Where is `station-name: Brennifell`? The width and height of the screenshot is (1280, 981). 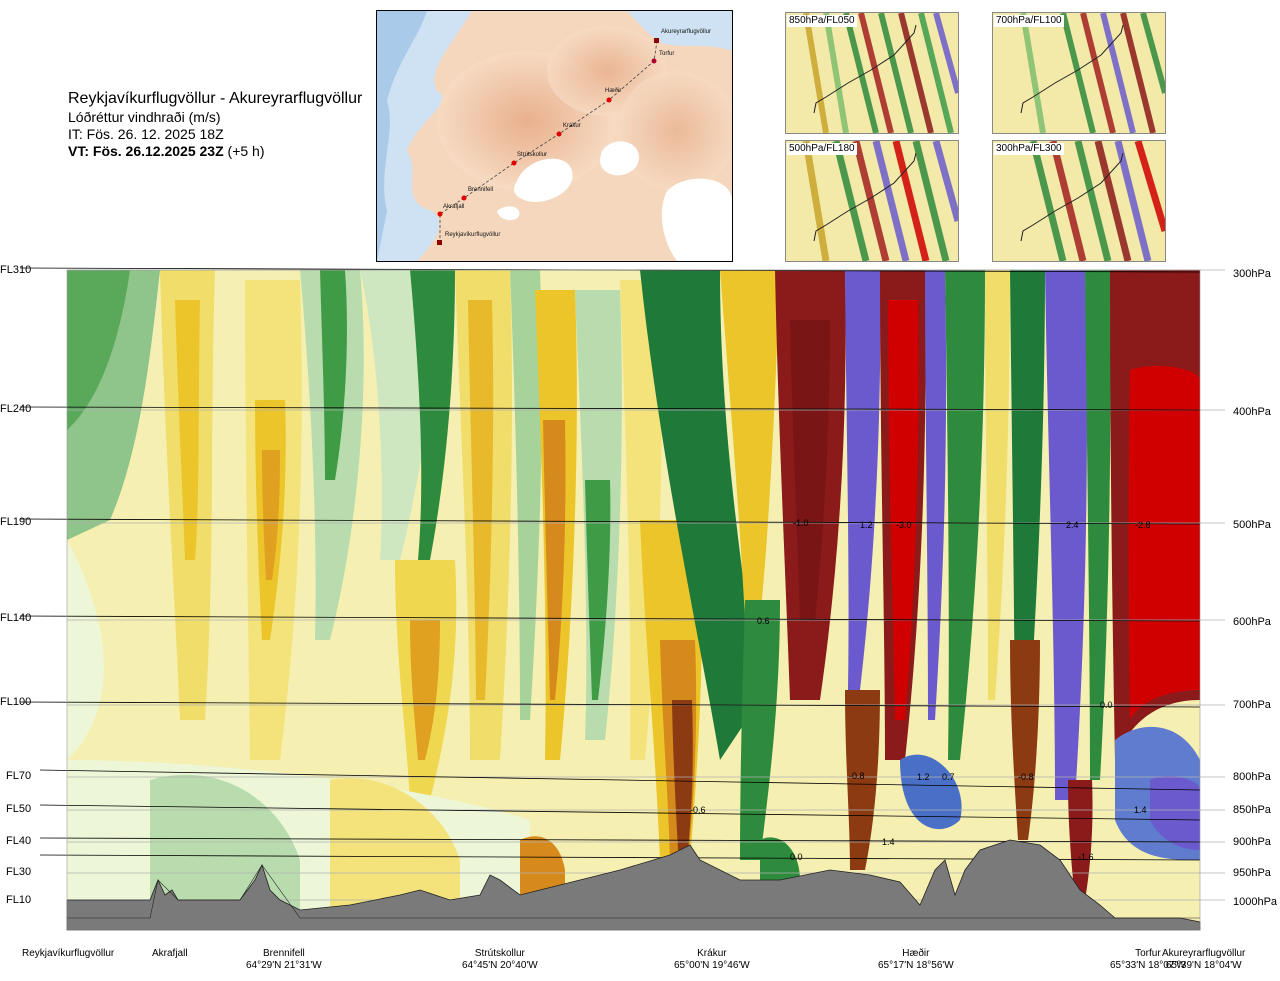 station-name: Brennifell is located at coordinates (284, 953).